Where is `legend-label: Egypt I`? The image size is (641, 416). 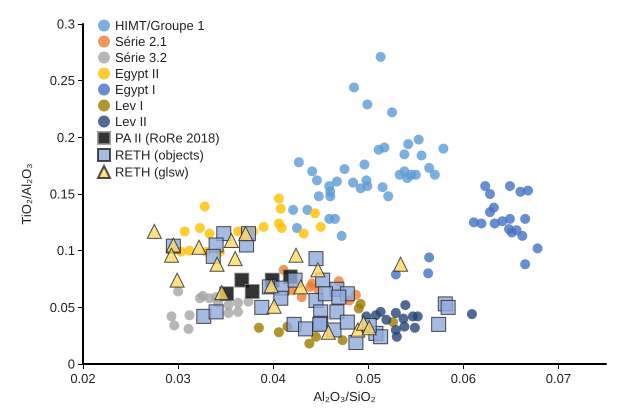 legend-label: Egypt I is located at coordinates (135, 89).